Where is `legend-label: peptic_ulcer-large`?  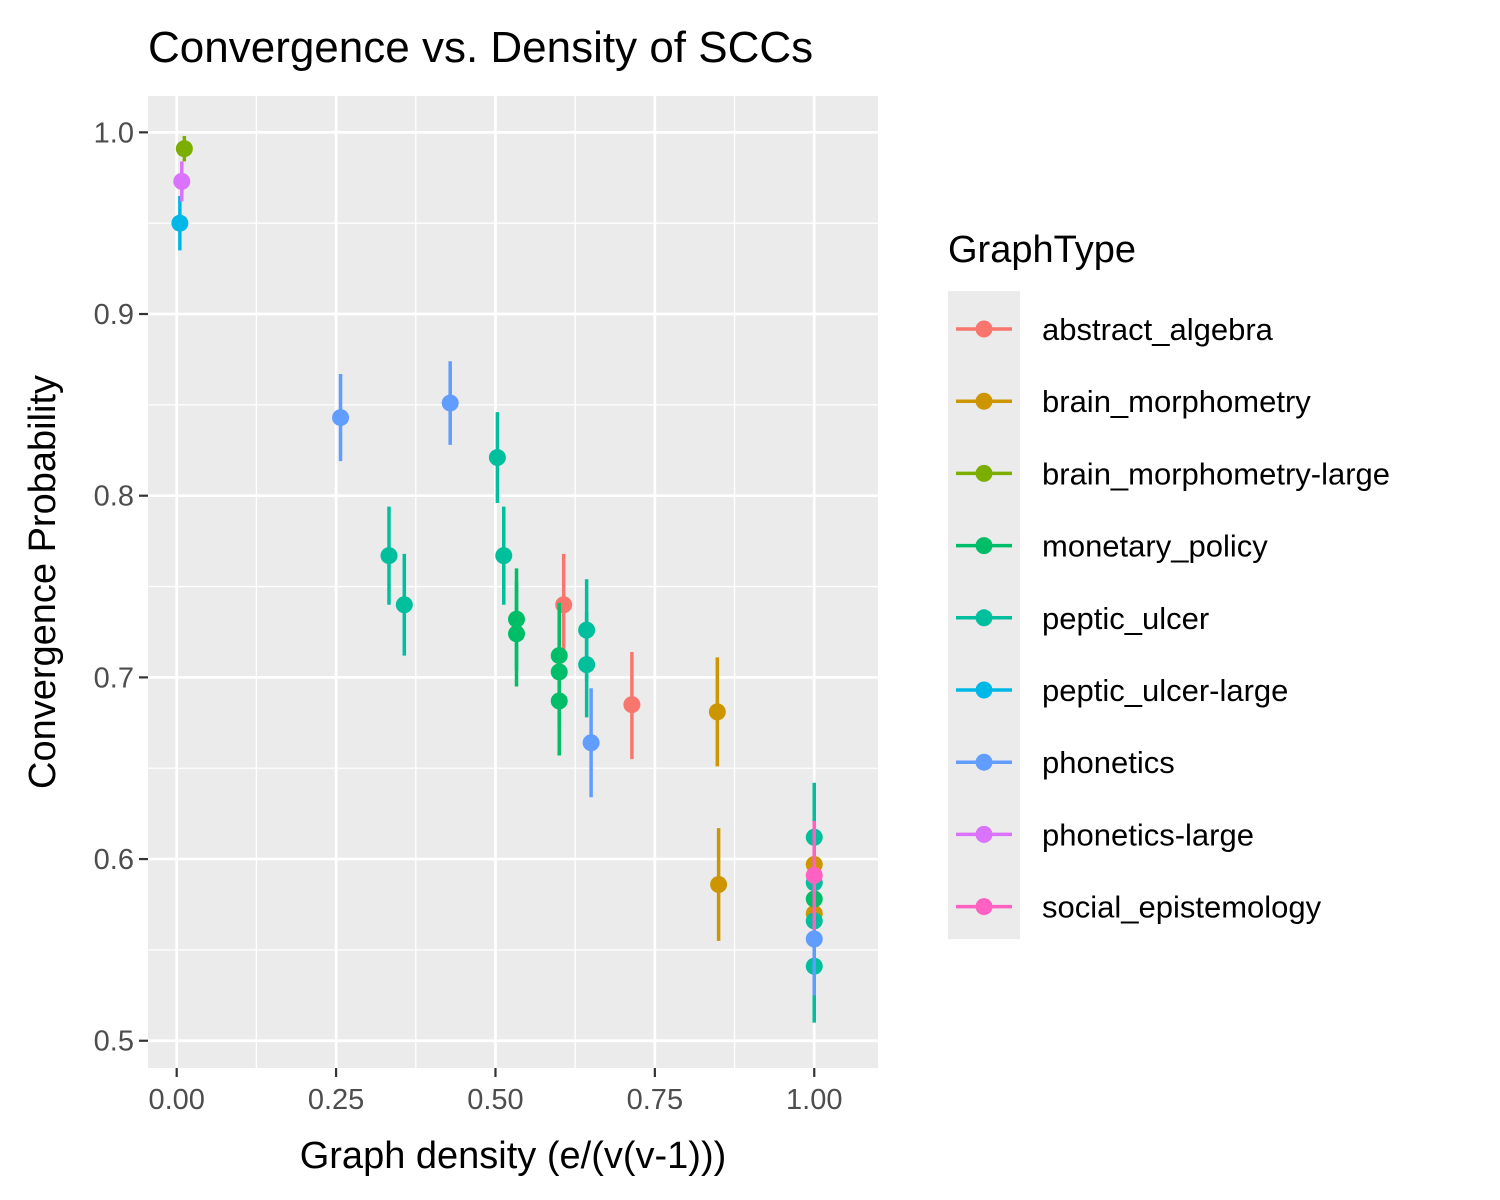 legend-label: peptic_ulcer-large is located at coordinates (1165, 690).